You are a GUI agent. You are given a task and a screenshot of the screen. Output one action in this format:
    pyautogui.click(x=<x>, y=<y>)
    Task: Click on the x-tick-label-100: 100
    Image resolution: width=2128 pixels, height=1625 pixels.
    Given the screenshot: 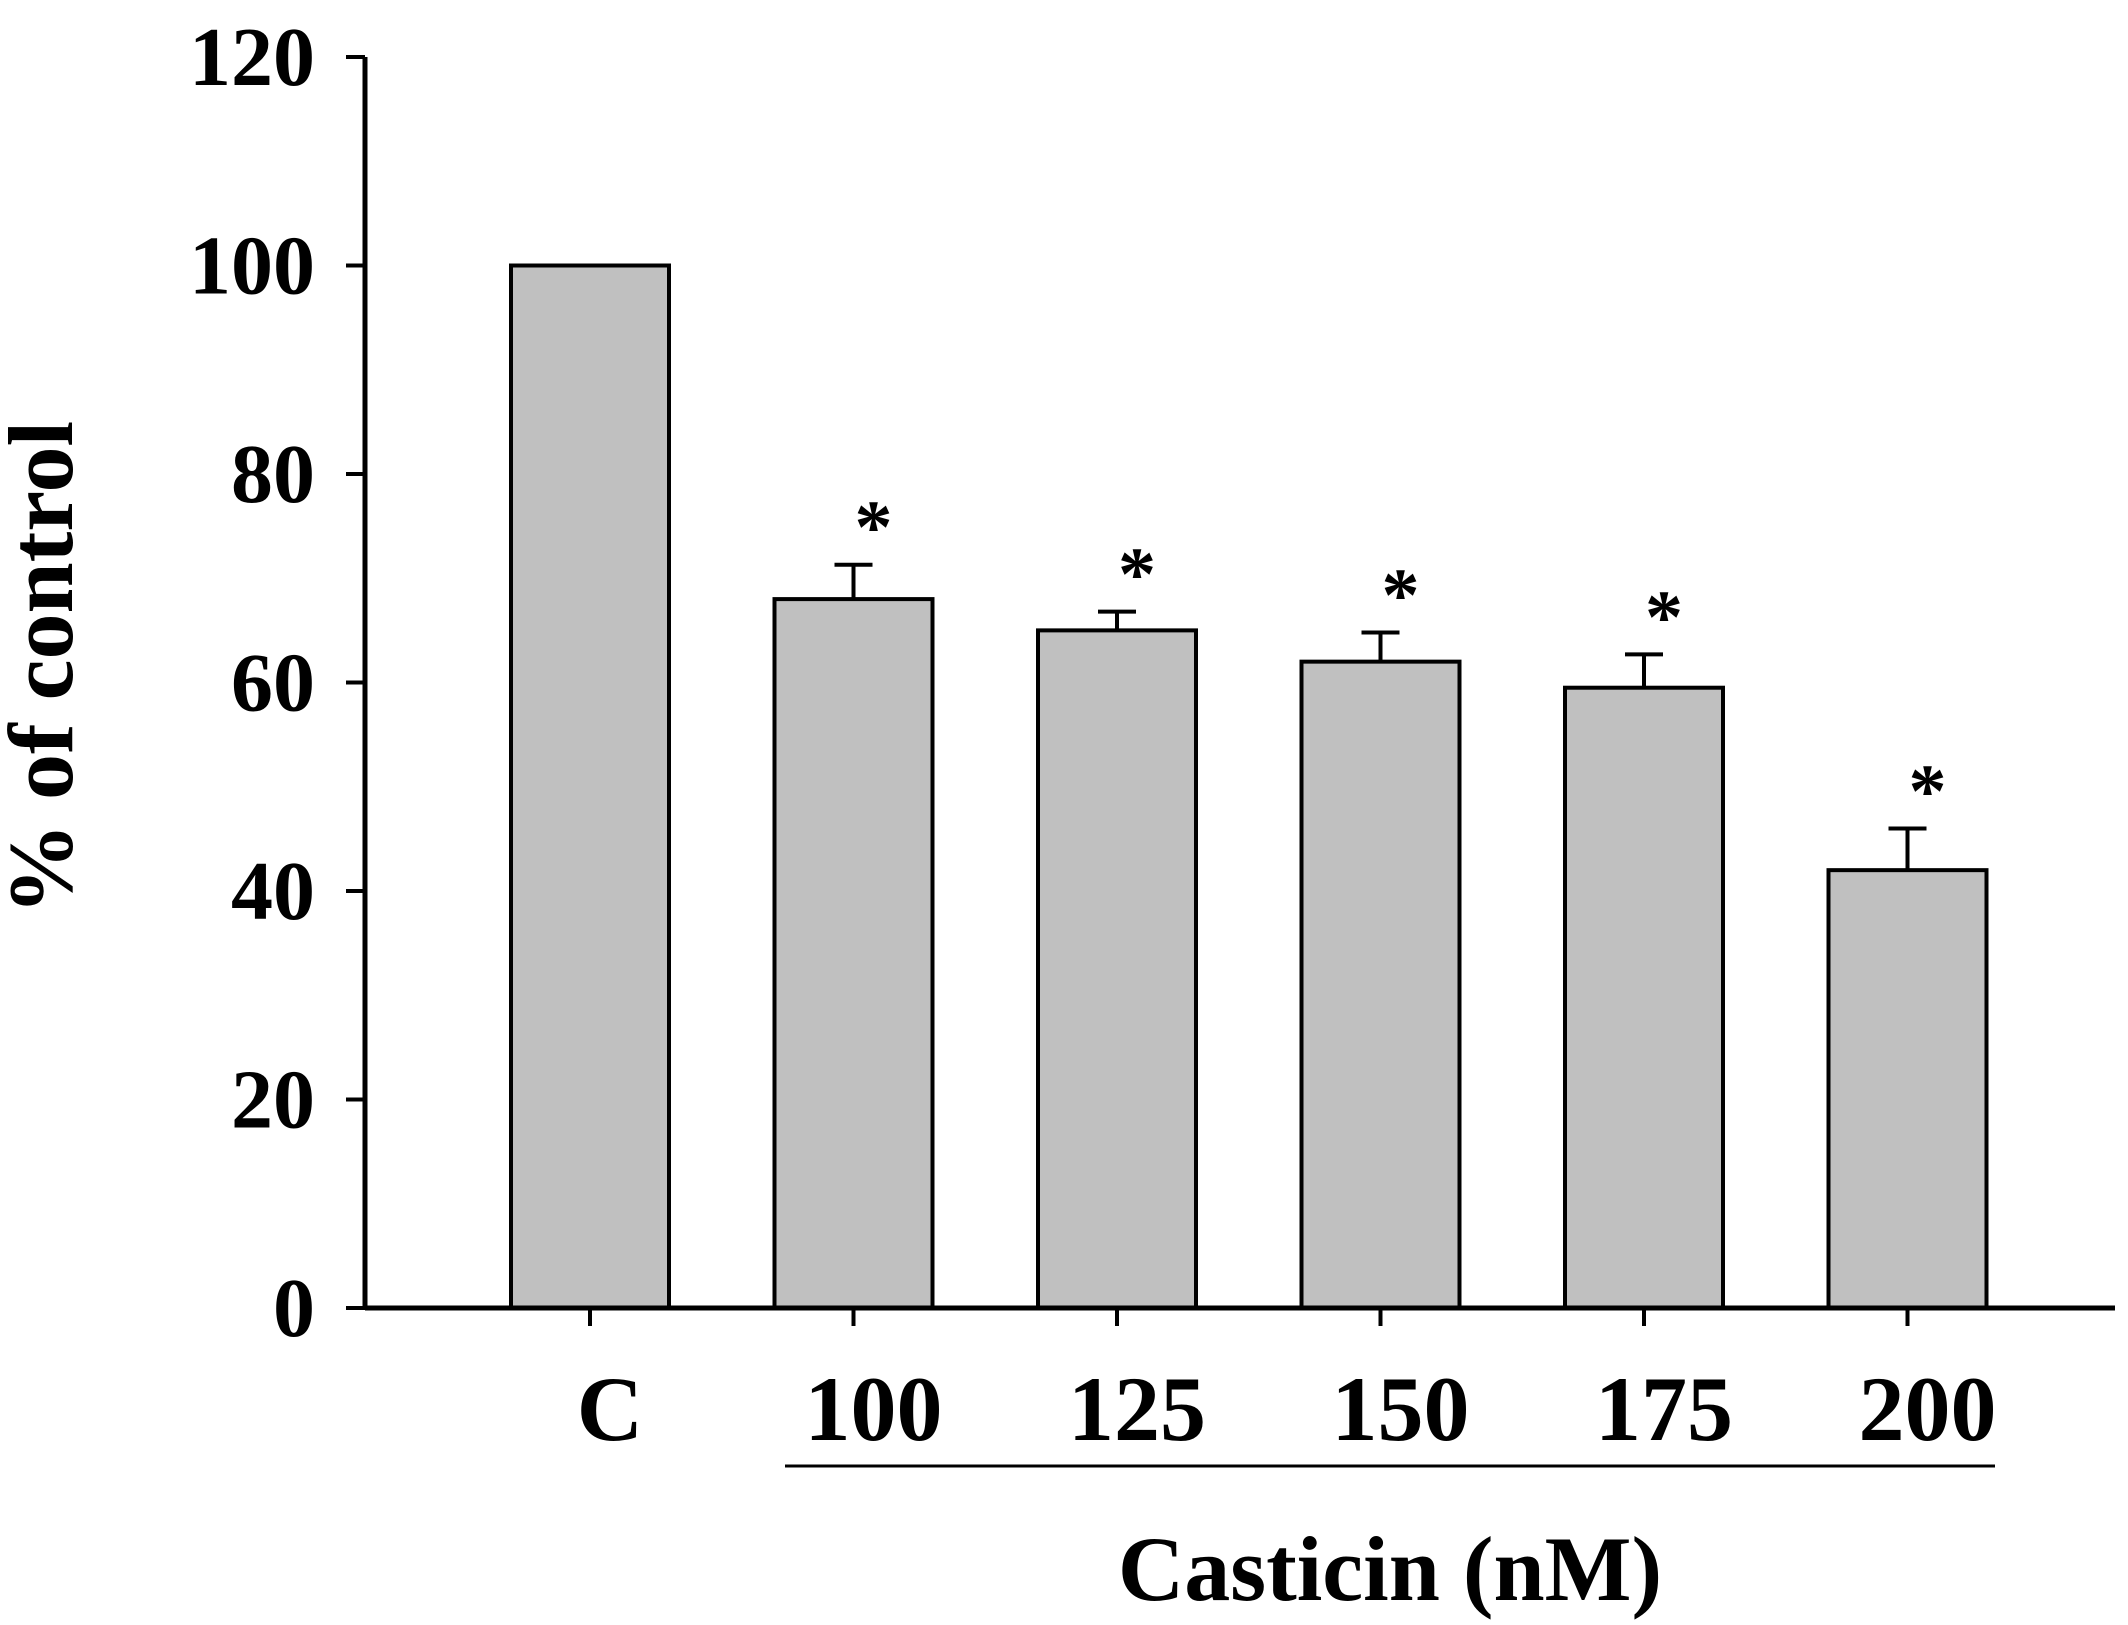 What is the action you would take?
    pyautogui.click(x=874, y=1409)
    